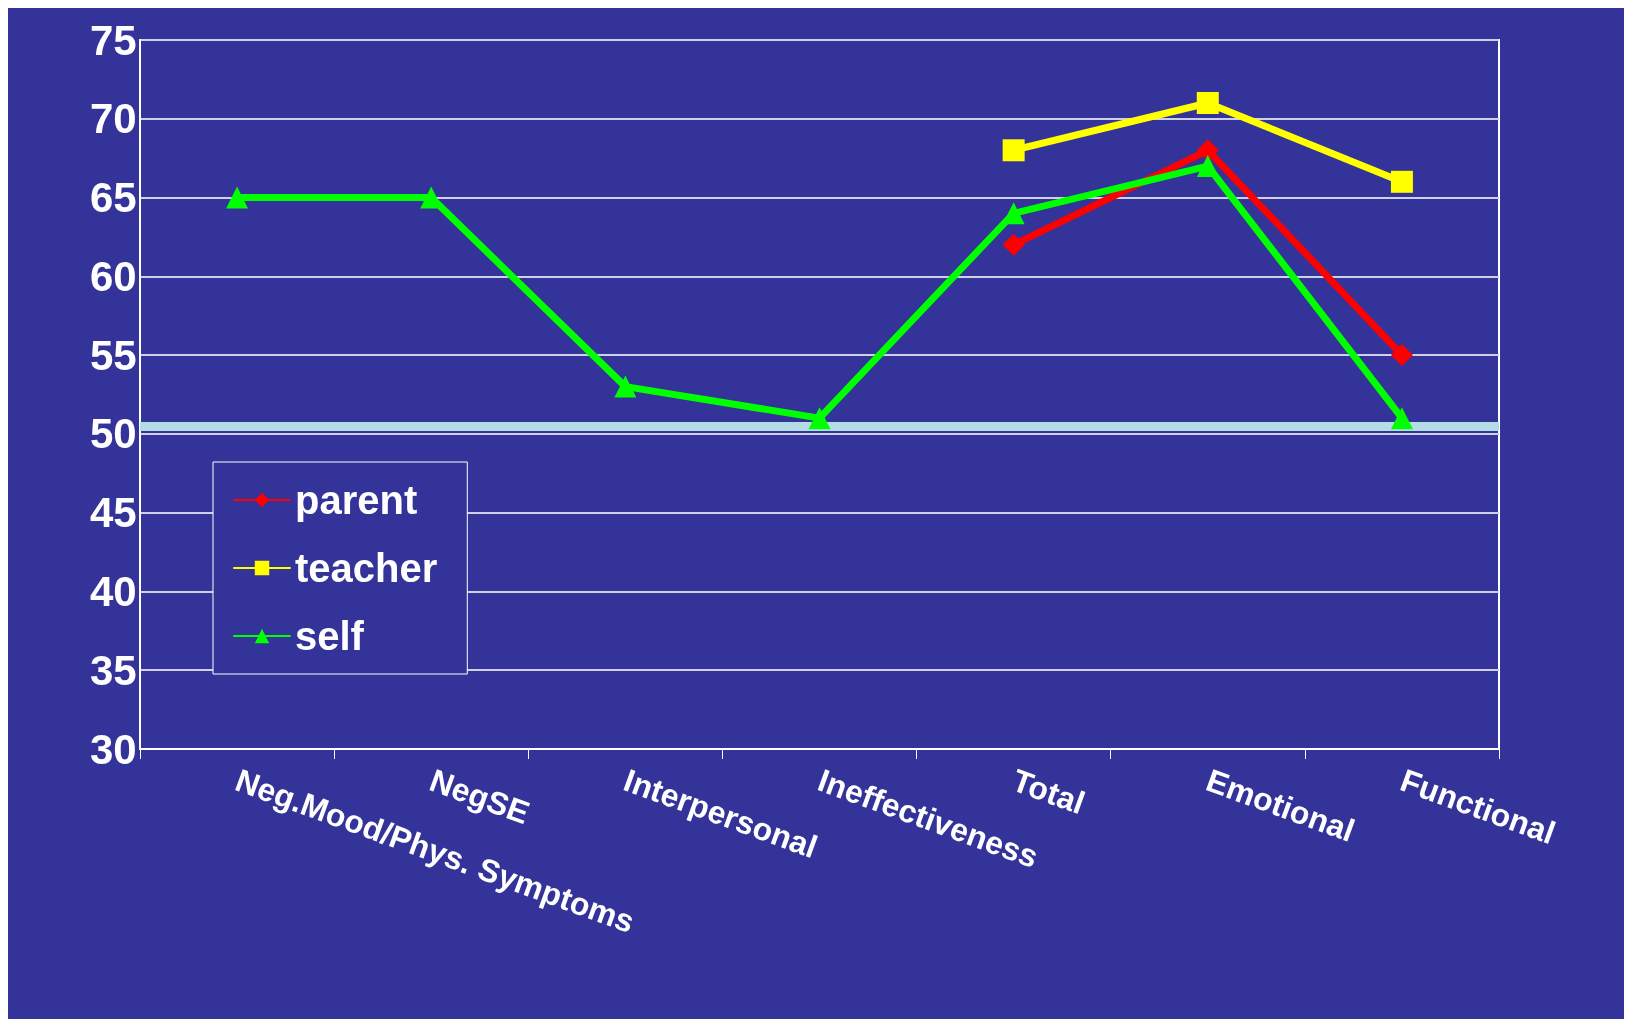 The height and width of the screenshot is (1027, 1632). I want to click on y-tick-label: 50, so click(113, 434).